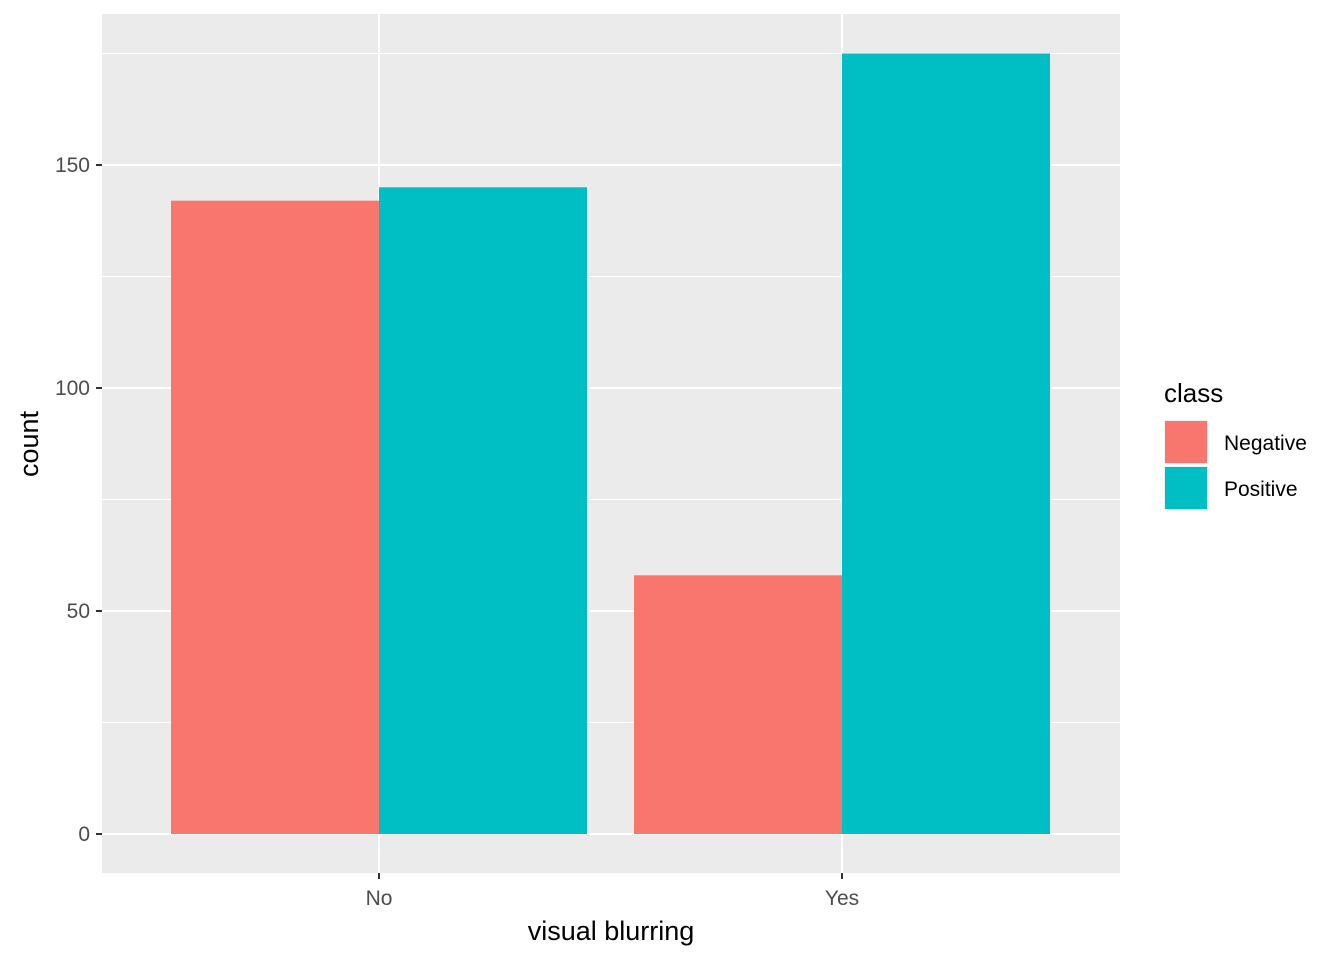  I want to click on legend-swatch-positive, so click(1186, 488).